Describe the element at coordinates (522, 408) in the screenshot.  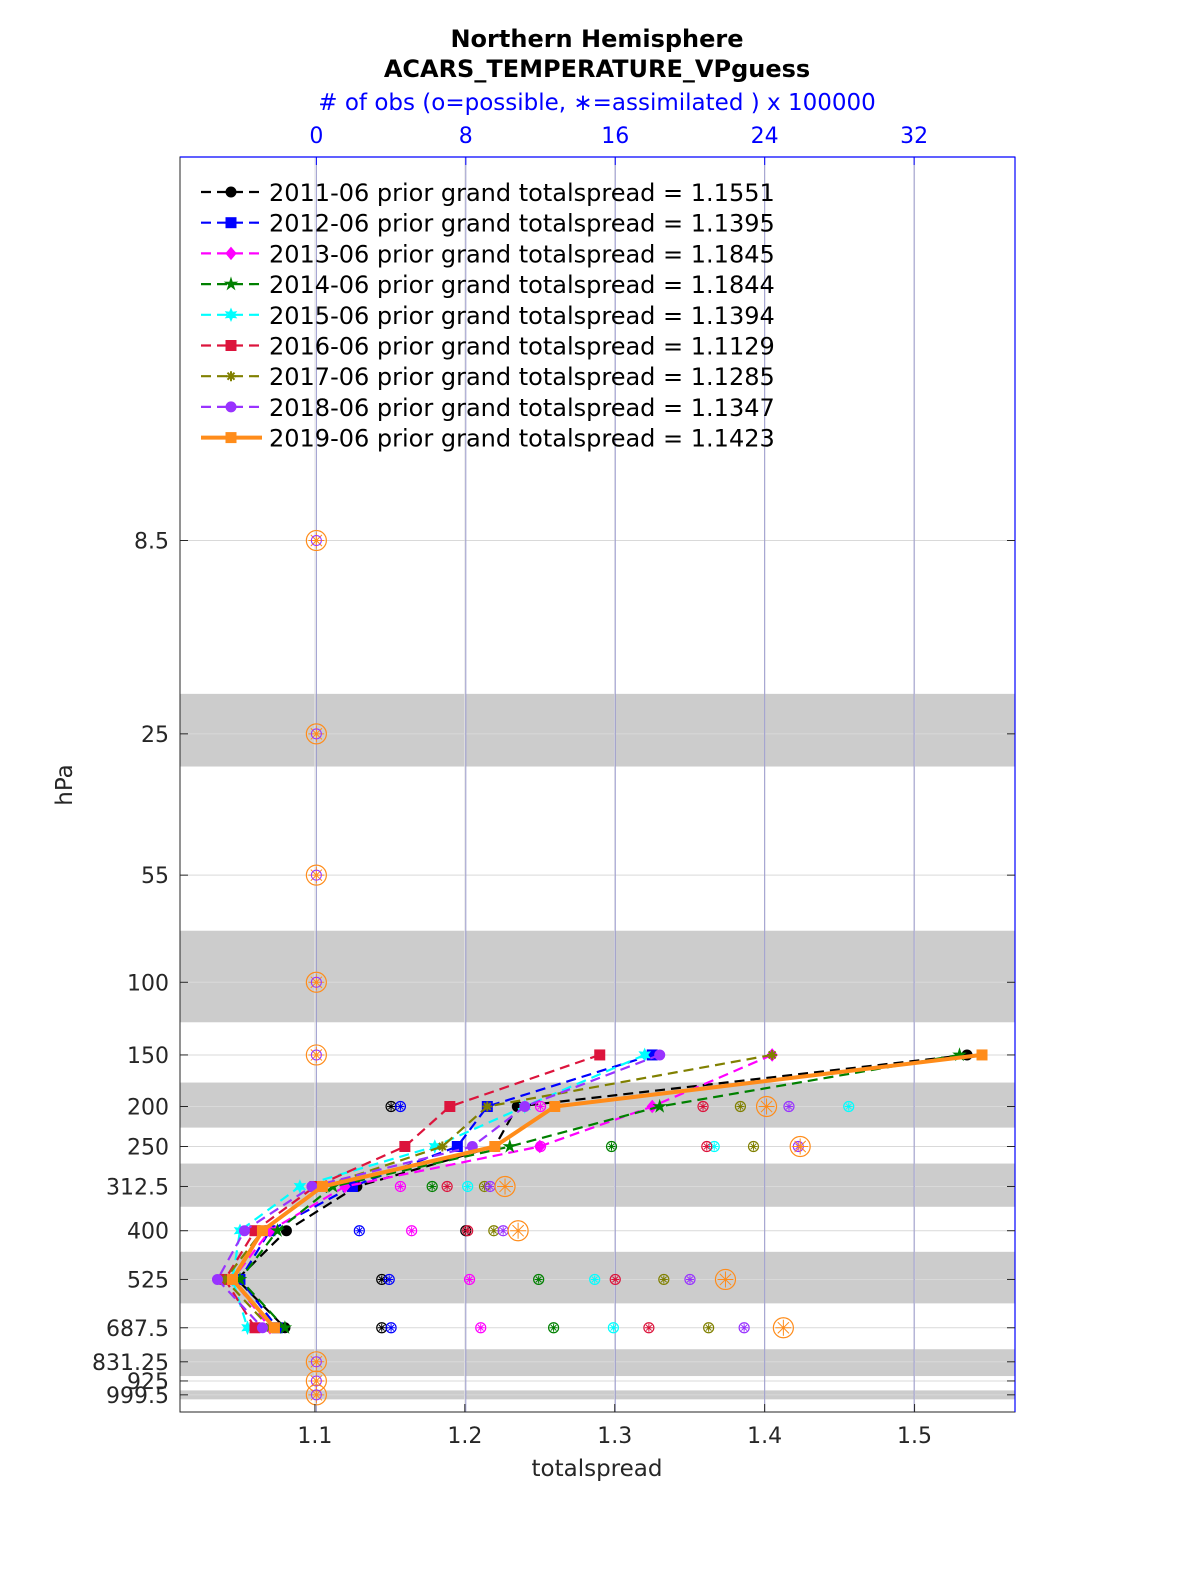
I see `legend-label: 2018-06 prior grand totalspread = 1.1347` at that location.